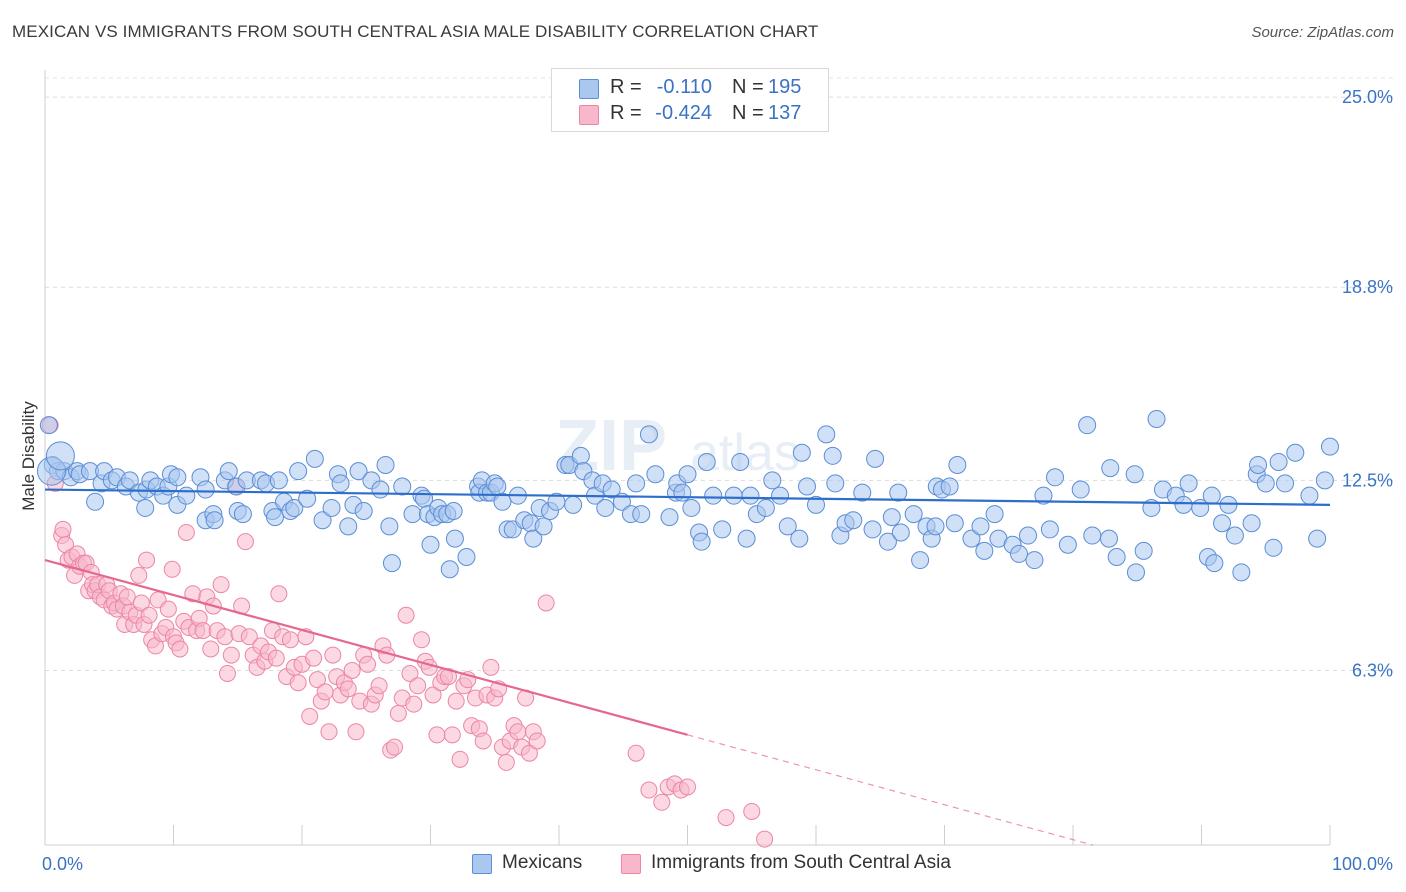 Image resolution: width=1406 pixels, height=892 pixels. What do you see at coordinates (1362, 864) in the screenshot?
I see `x-tick-label: 100.0%` at bounding box center [1362, 864].